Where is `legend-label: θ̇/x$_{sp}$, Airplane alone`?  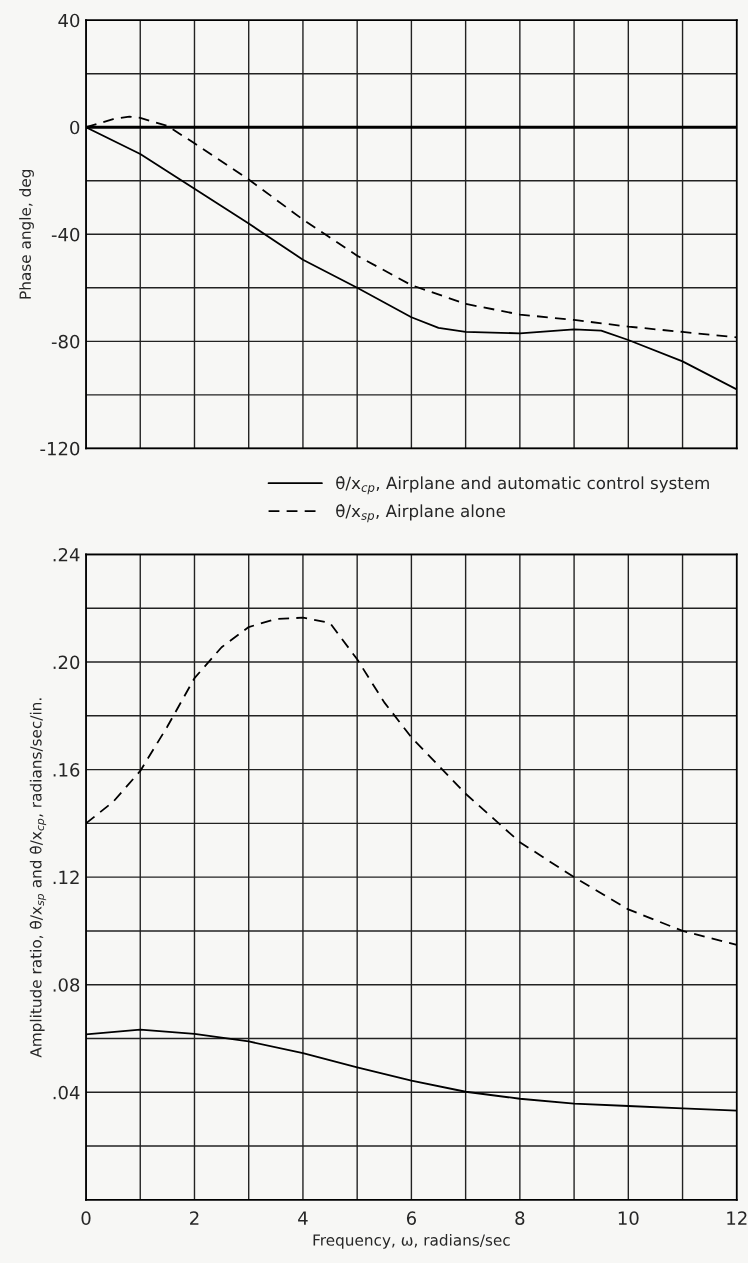
legend-label: θ̇/x$_{sp}$, Airplane alone is located at coordinates (420, 513).